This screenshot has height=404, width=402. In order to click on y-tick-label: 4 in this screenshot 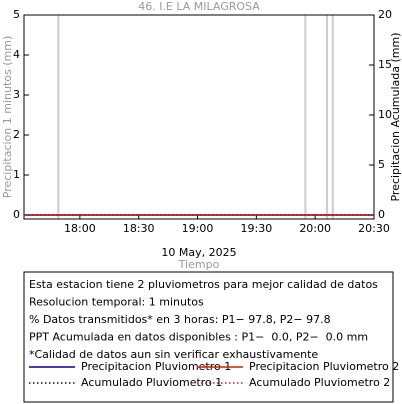, I will do `click(16, 54)`.